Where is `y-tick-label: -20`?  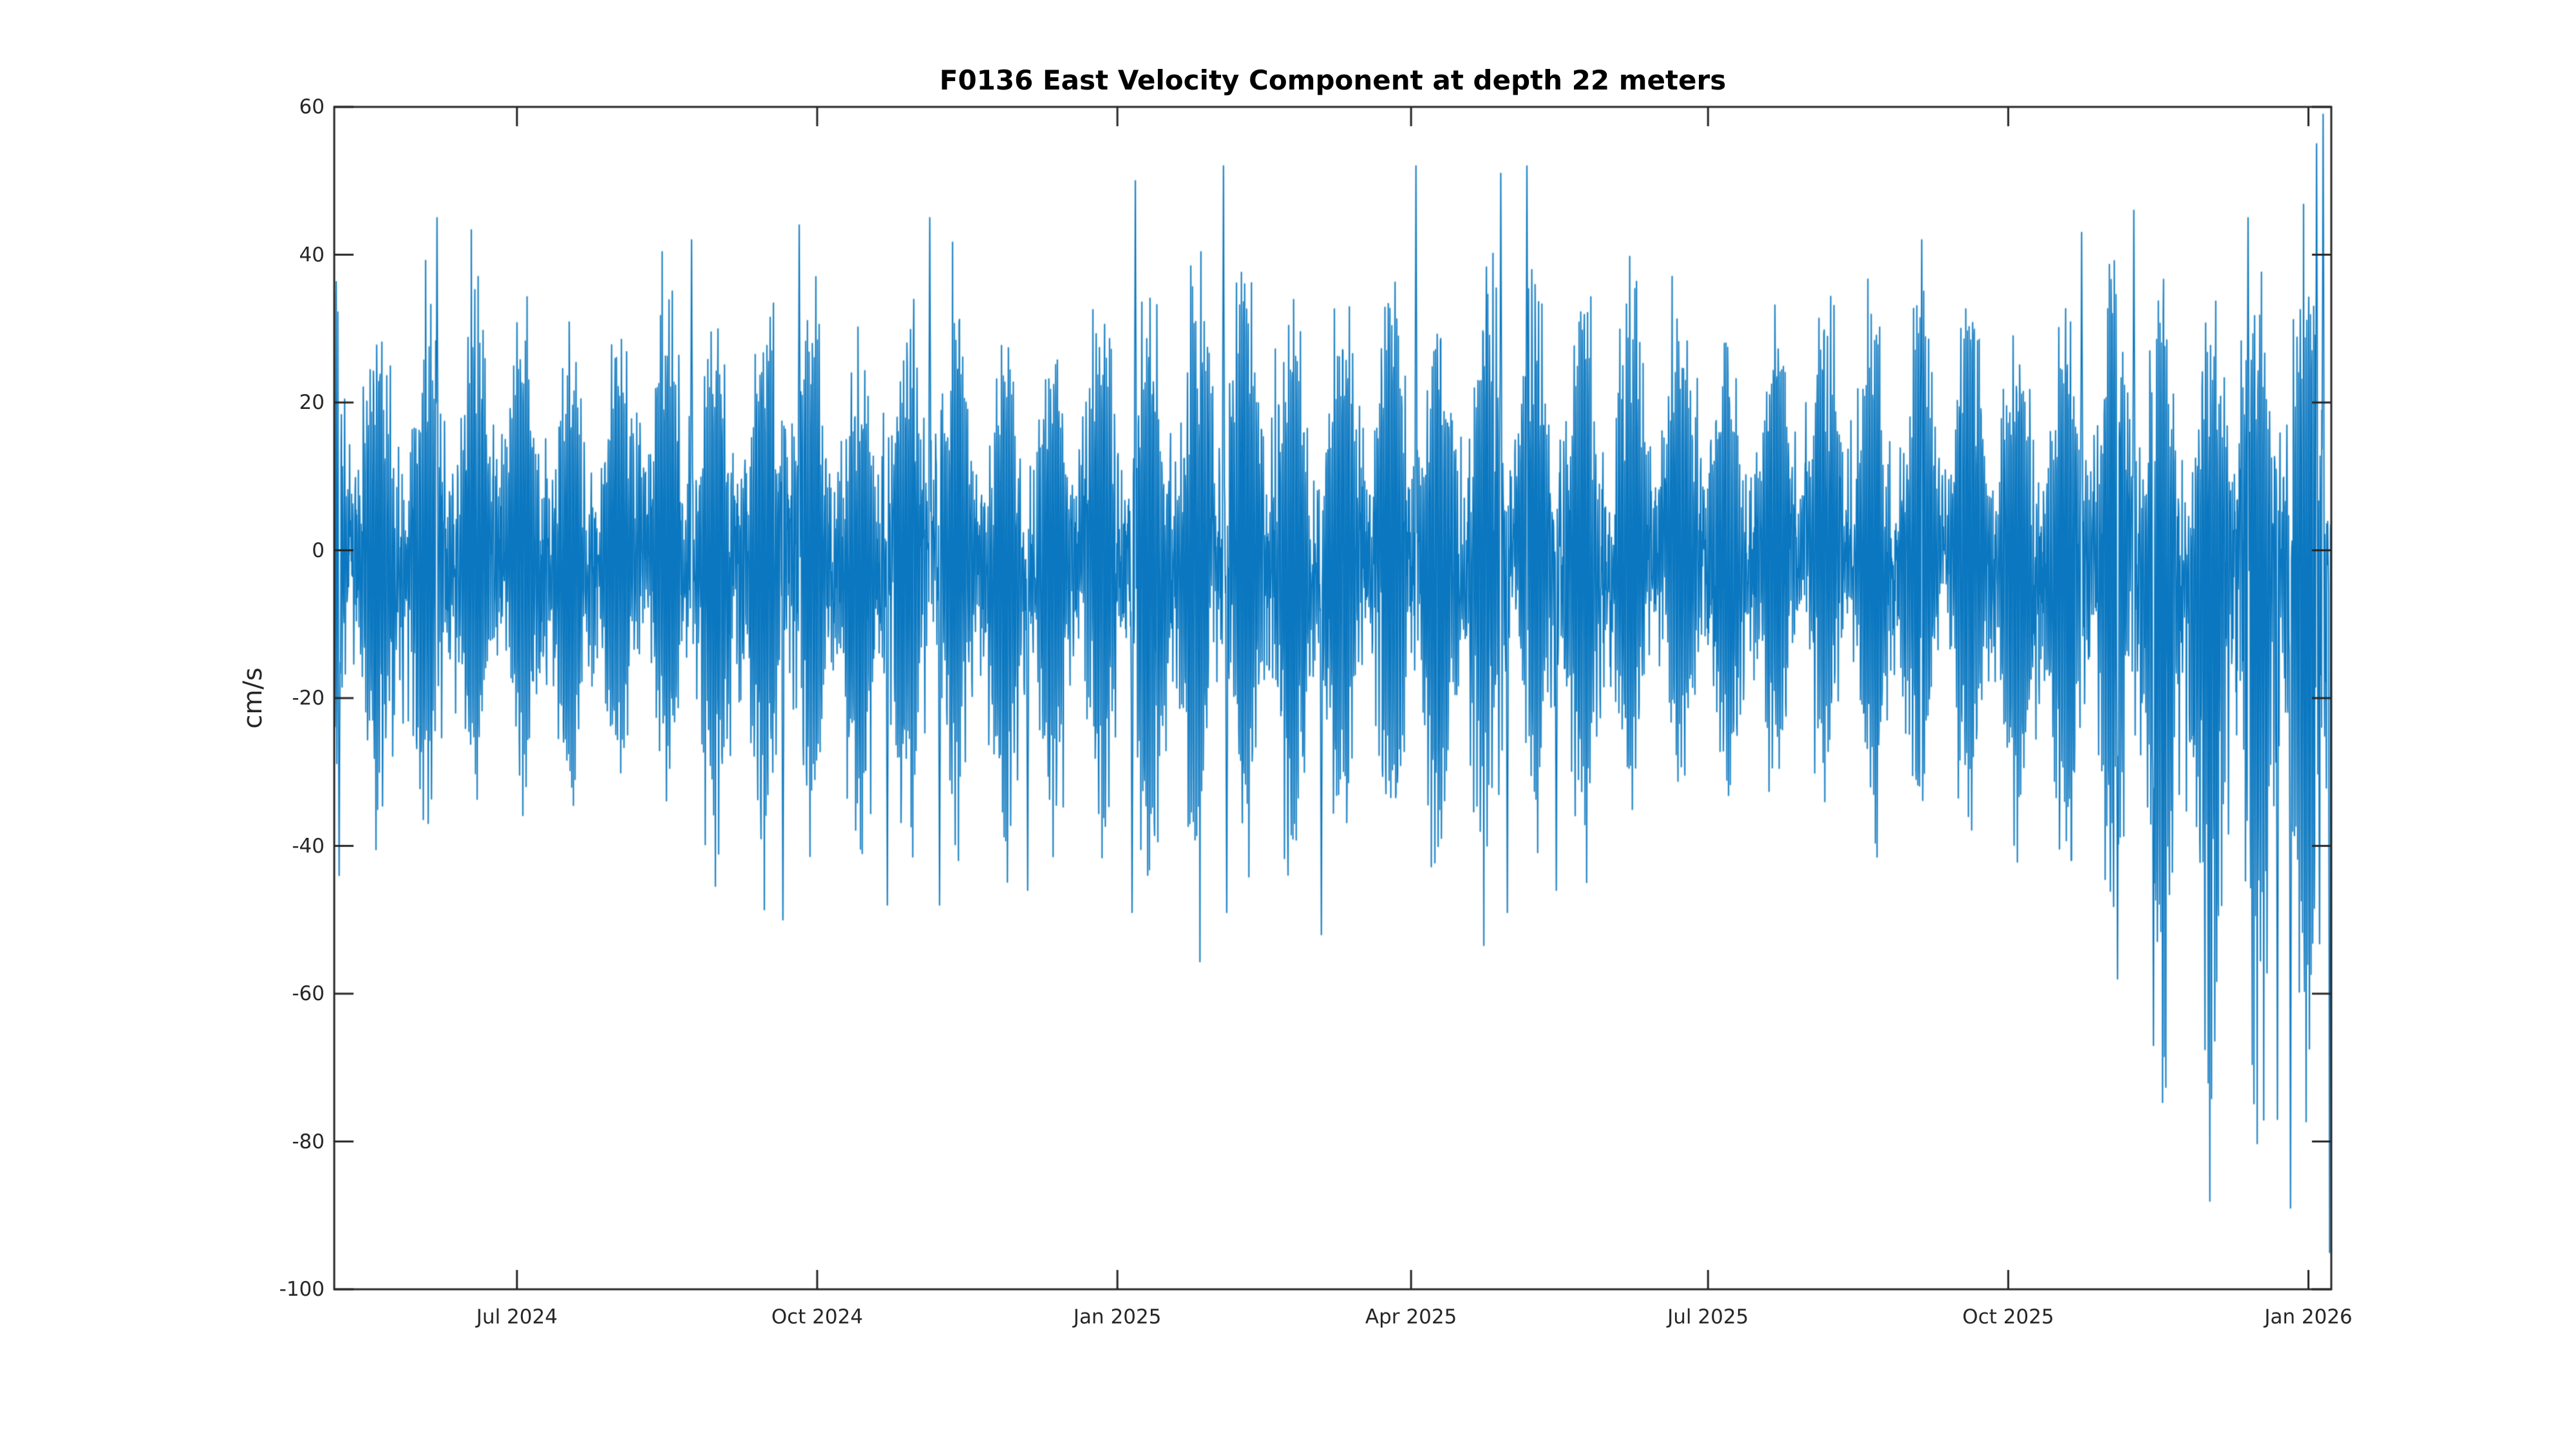
y-tick-label: -20 is located at coordinates (309, 698).